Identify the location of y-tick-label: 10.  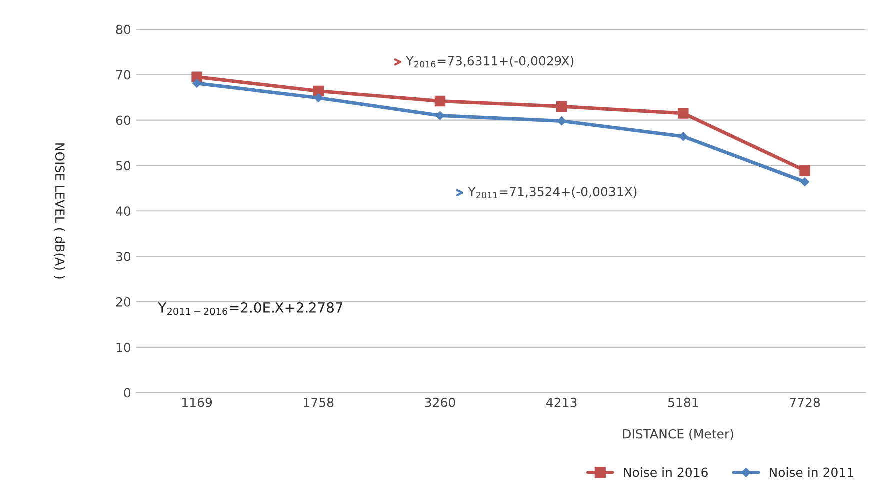
(123, 347).